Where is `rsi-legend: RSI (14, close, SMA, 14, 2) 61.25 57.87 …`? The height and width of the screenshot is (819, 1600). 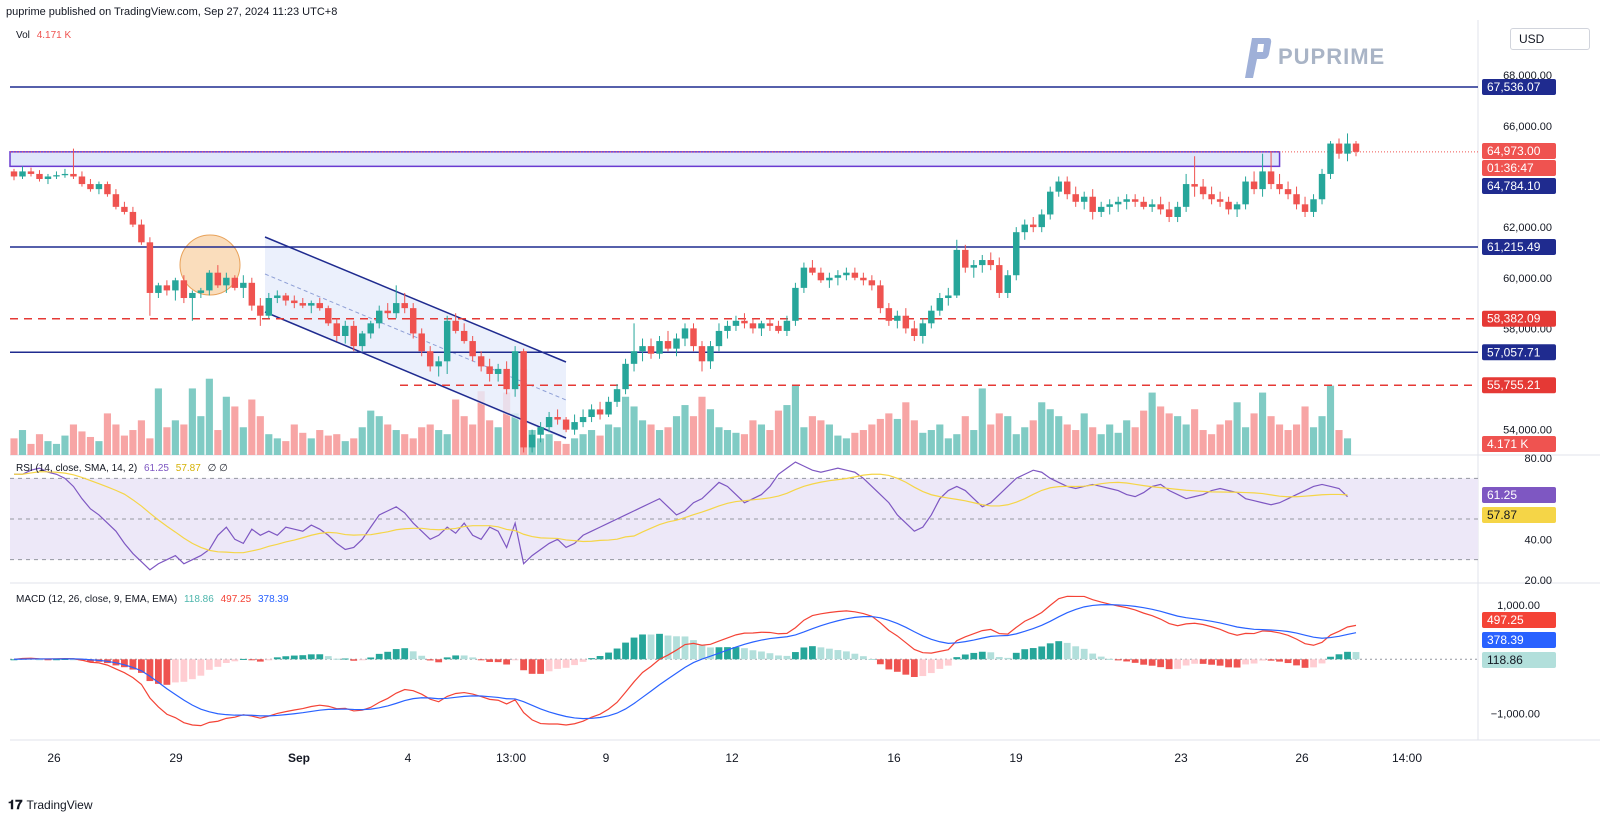 rsi-legend: RSI (14, close, SMA, 14, 2) 61.25 57.87 … is located at coordinates (124, 468).